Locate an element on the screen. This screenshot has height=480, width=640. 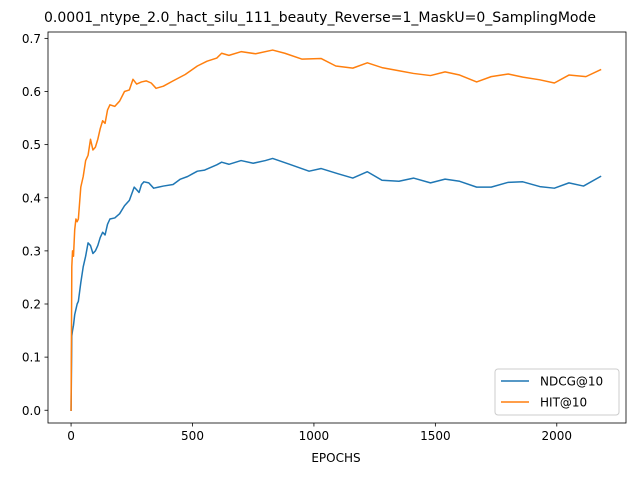
y-tick-label: 0.2 is located at coordinates (31, 305).